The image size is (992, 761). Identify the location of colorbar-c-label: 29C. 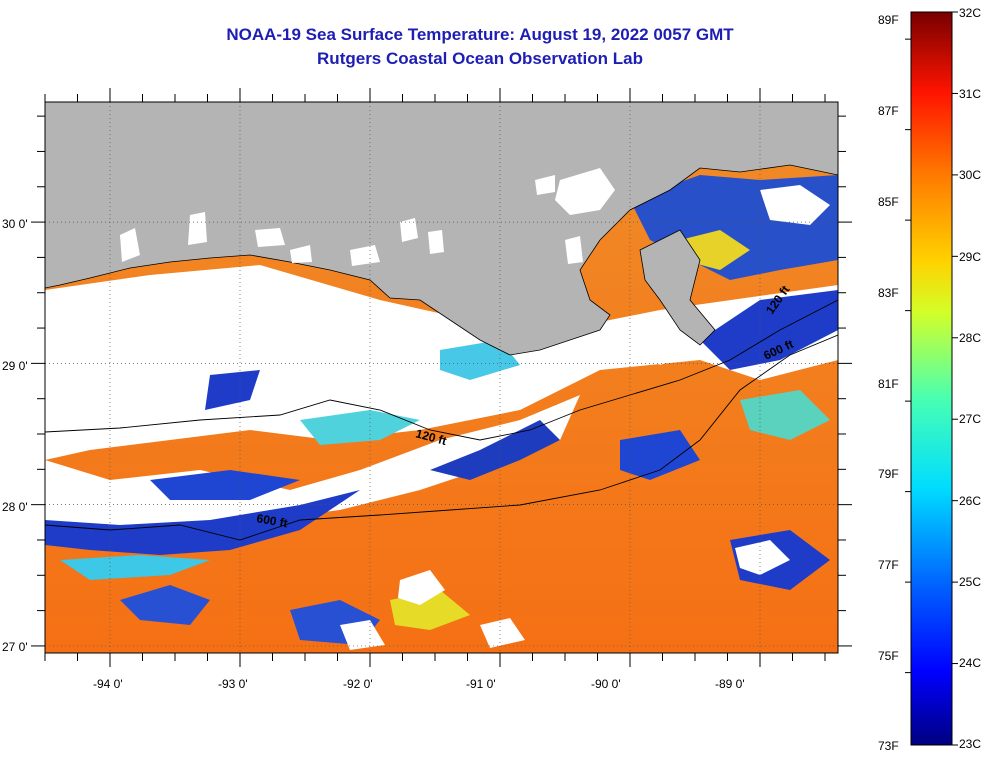
(970, 257).